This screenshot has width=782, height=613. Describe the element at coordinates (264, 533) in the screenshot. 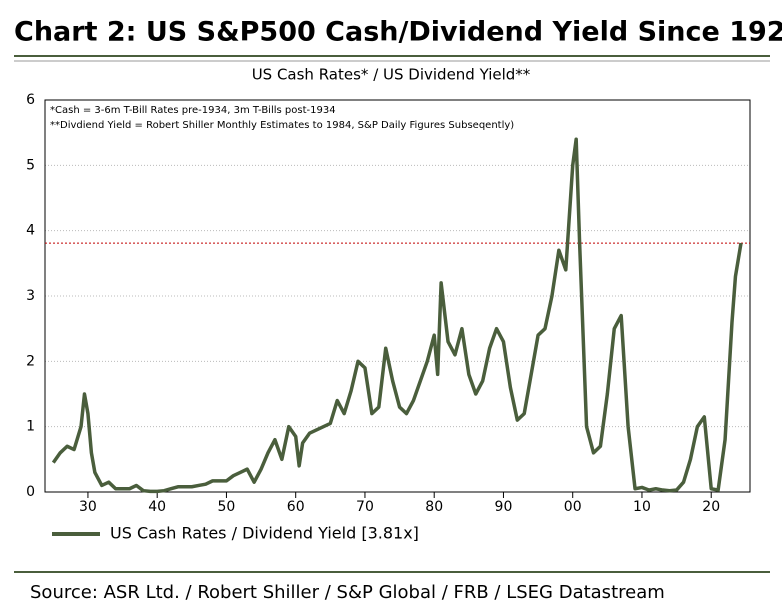

I see `legend-label: US Cash Rates / Dividend Yield [3.81x]` at that location.